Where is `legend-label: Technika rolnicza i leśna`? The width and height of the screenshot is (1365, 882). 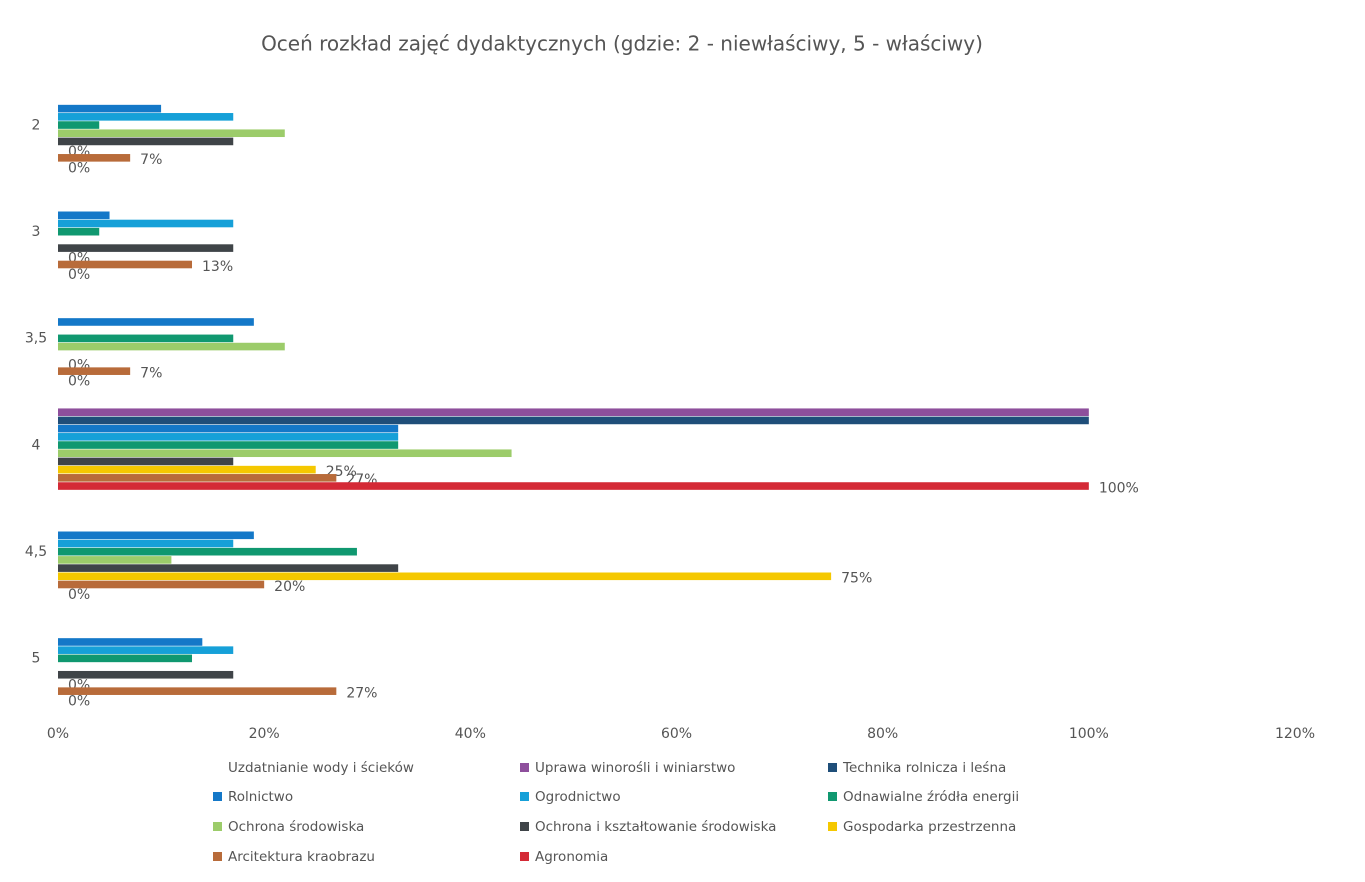 legend-label: Technika rolnicza i leśna is located at coordinates (924, 768).